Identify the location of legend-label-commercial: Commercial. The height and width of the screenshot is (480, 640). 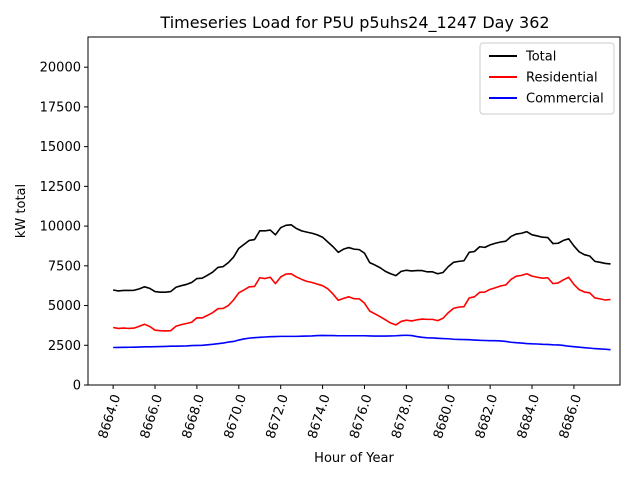
(565, 99).